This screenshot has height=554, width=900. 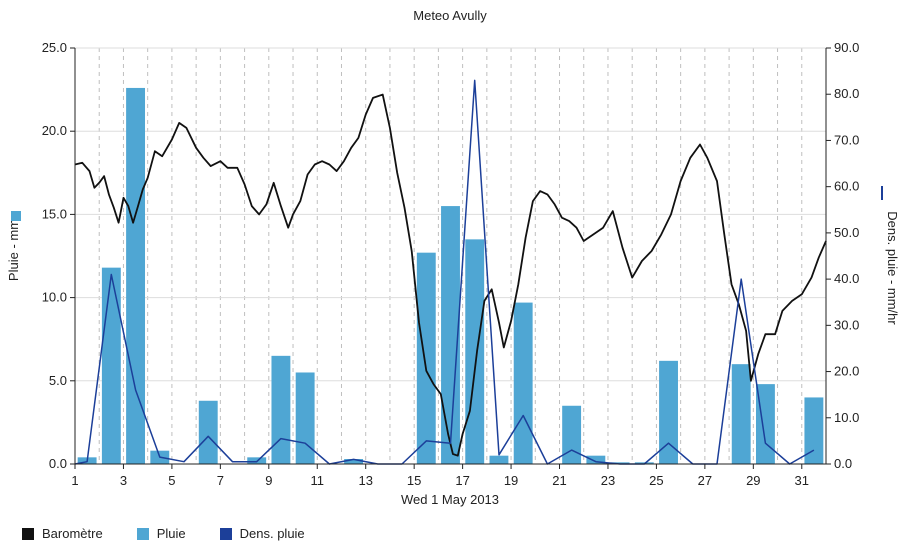 What do you see at coordinates (843, 463) in the screenshot?
I see `right-tick-label: 0.0` at bounding box center [843, 463].